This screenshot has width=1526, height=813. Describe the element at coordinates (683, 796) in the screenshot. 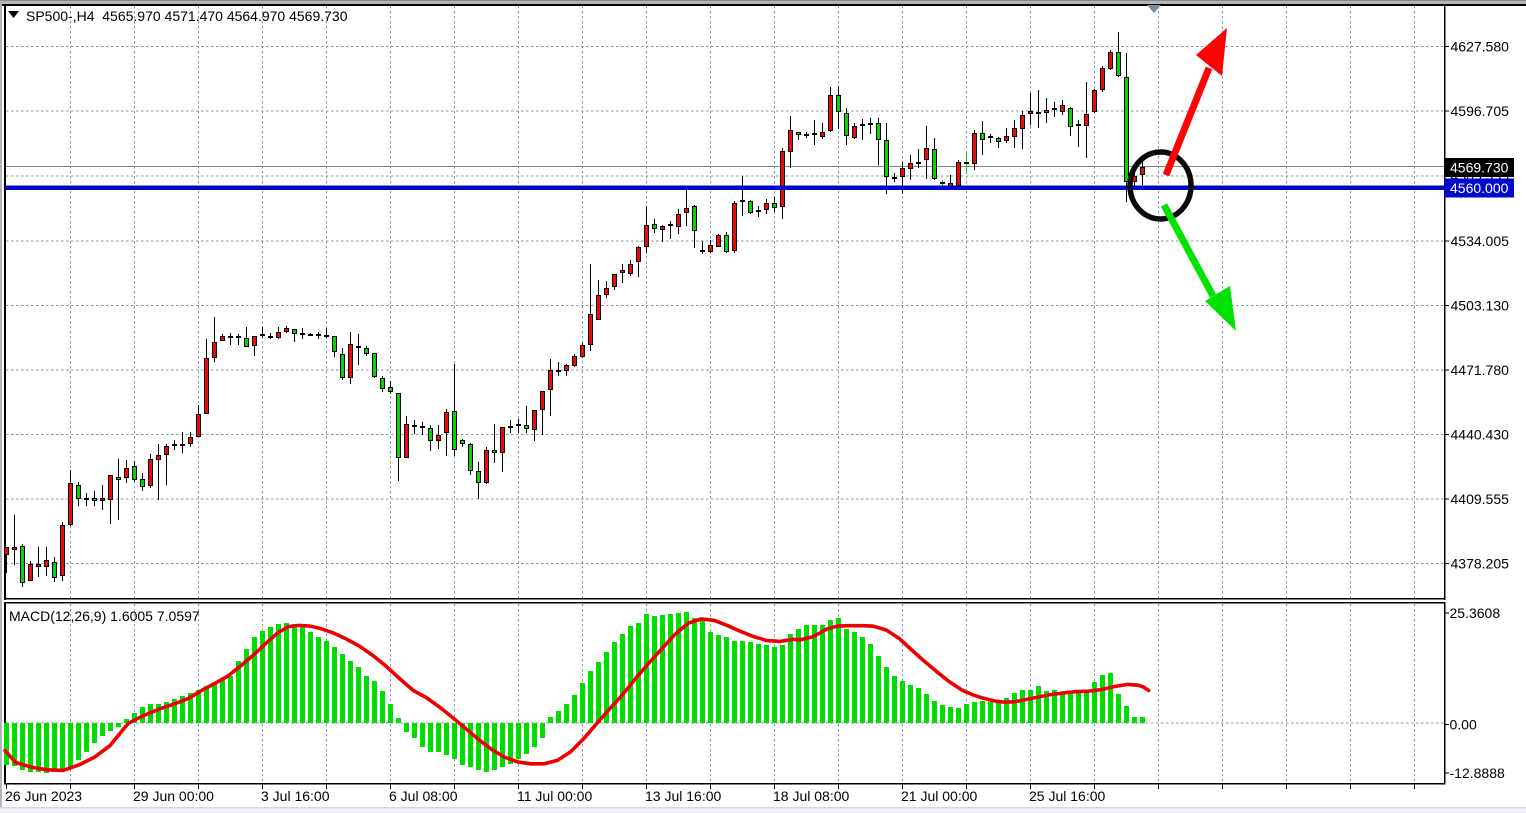

I see `svg-text: 13 Jul 16:00` at that location.